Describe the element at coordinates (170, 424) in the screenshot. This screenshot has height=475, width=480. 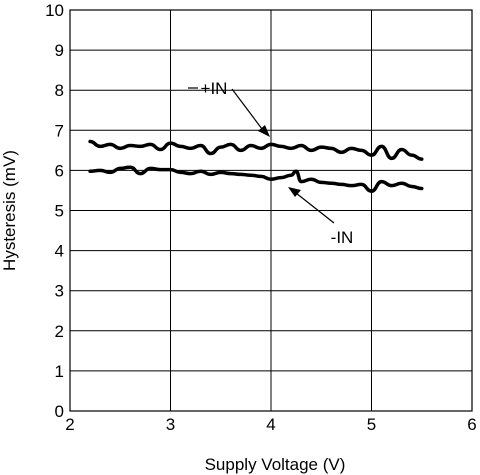
I see `x-tick-label-1: 3` at that location.